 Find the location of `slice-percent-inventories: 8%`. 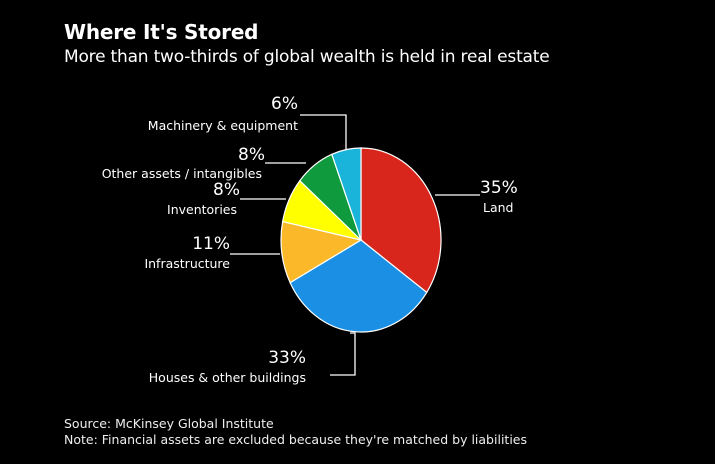

slice-percent-inventories: 8% is located at coordinates (226, 190).